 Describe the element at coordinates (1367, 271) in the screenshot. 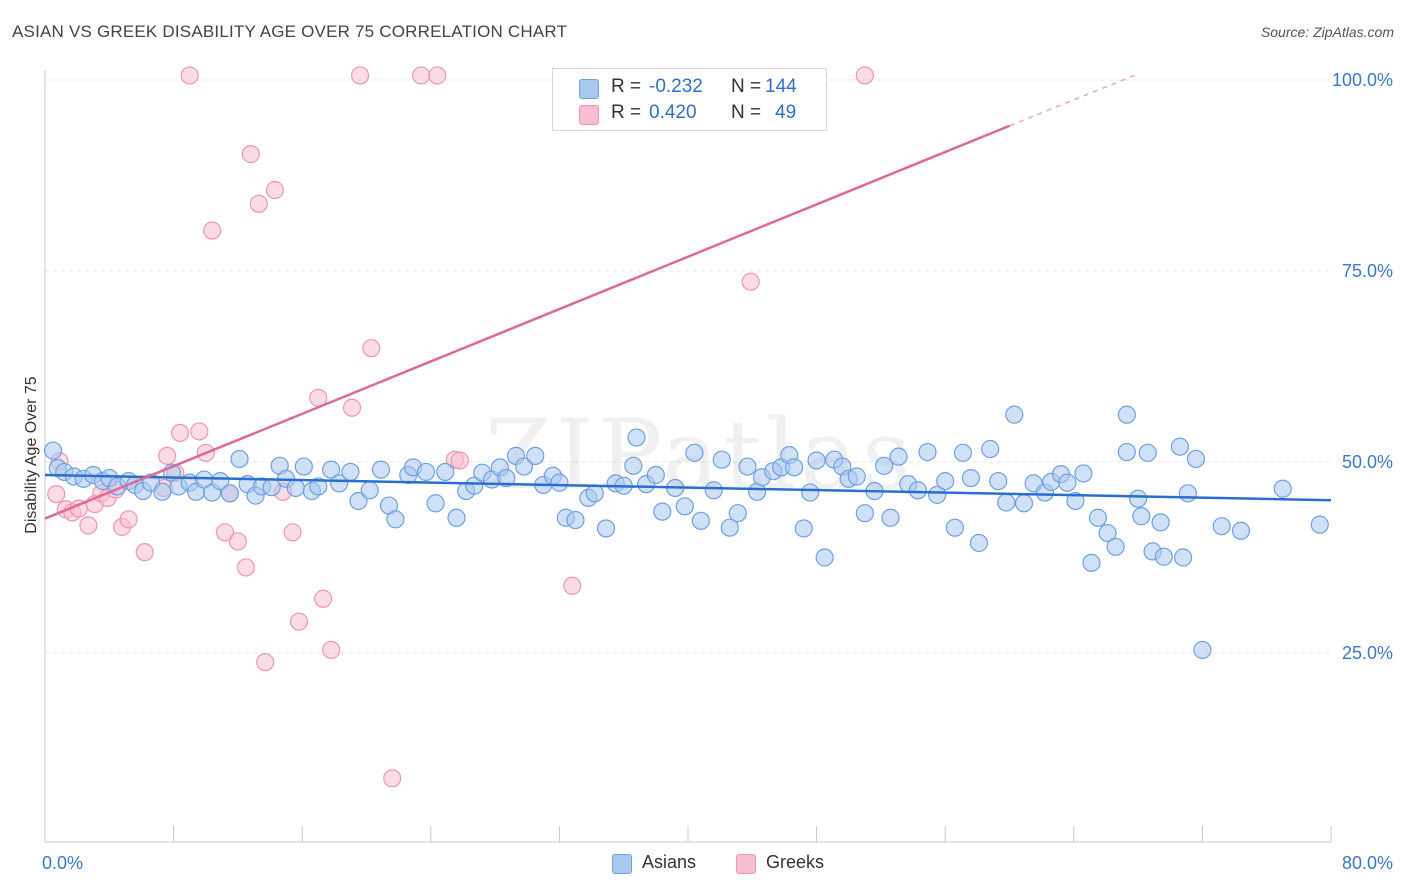

I see `y-tick-label: 75.0%` at that location.